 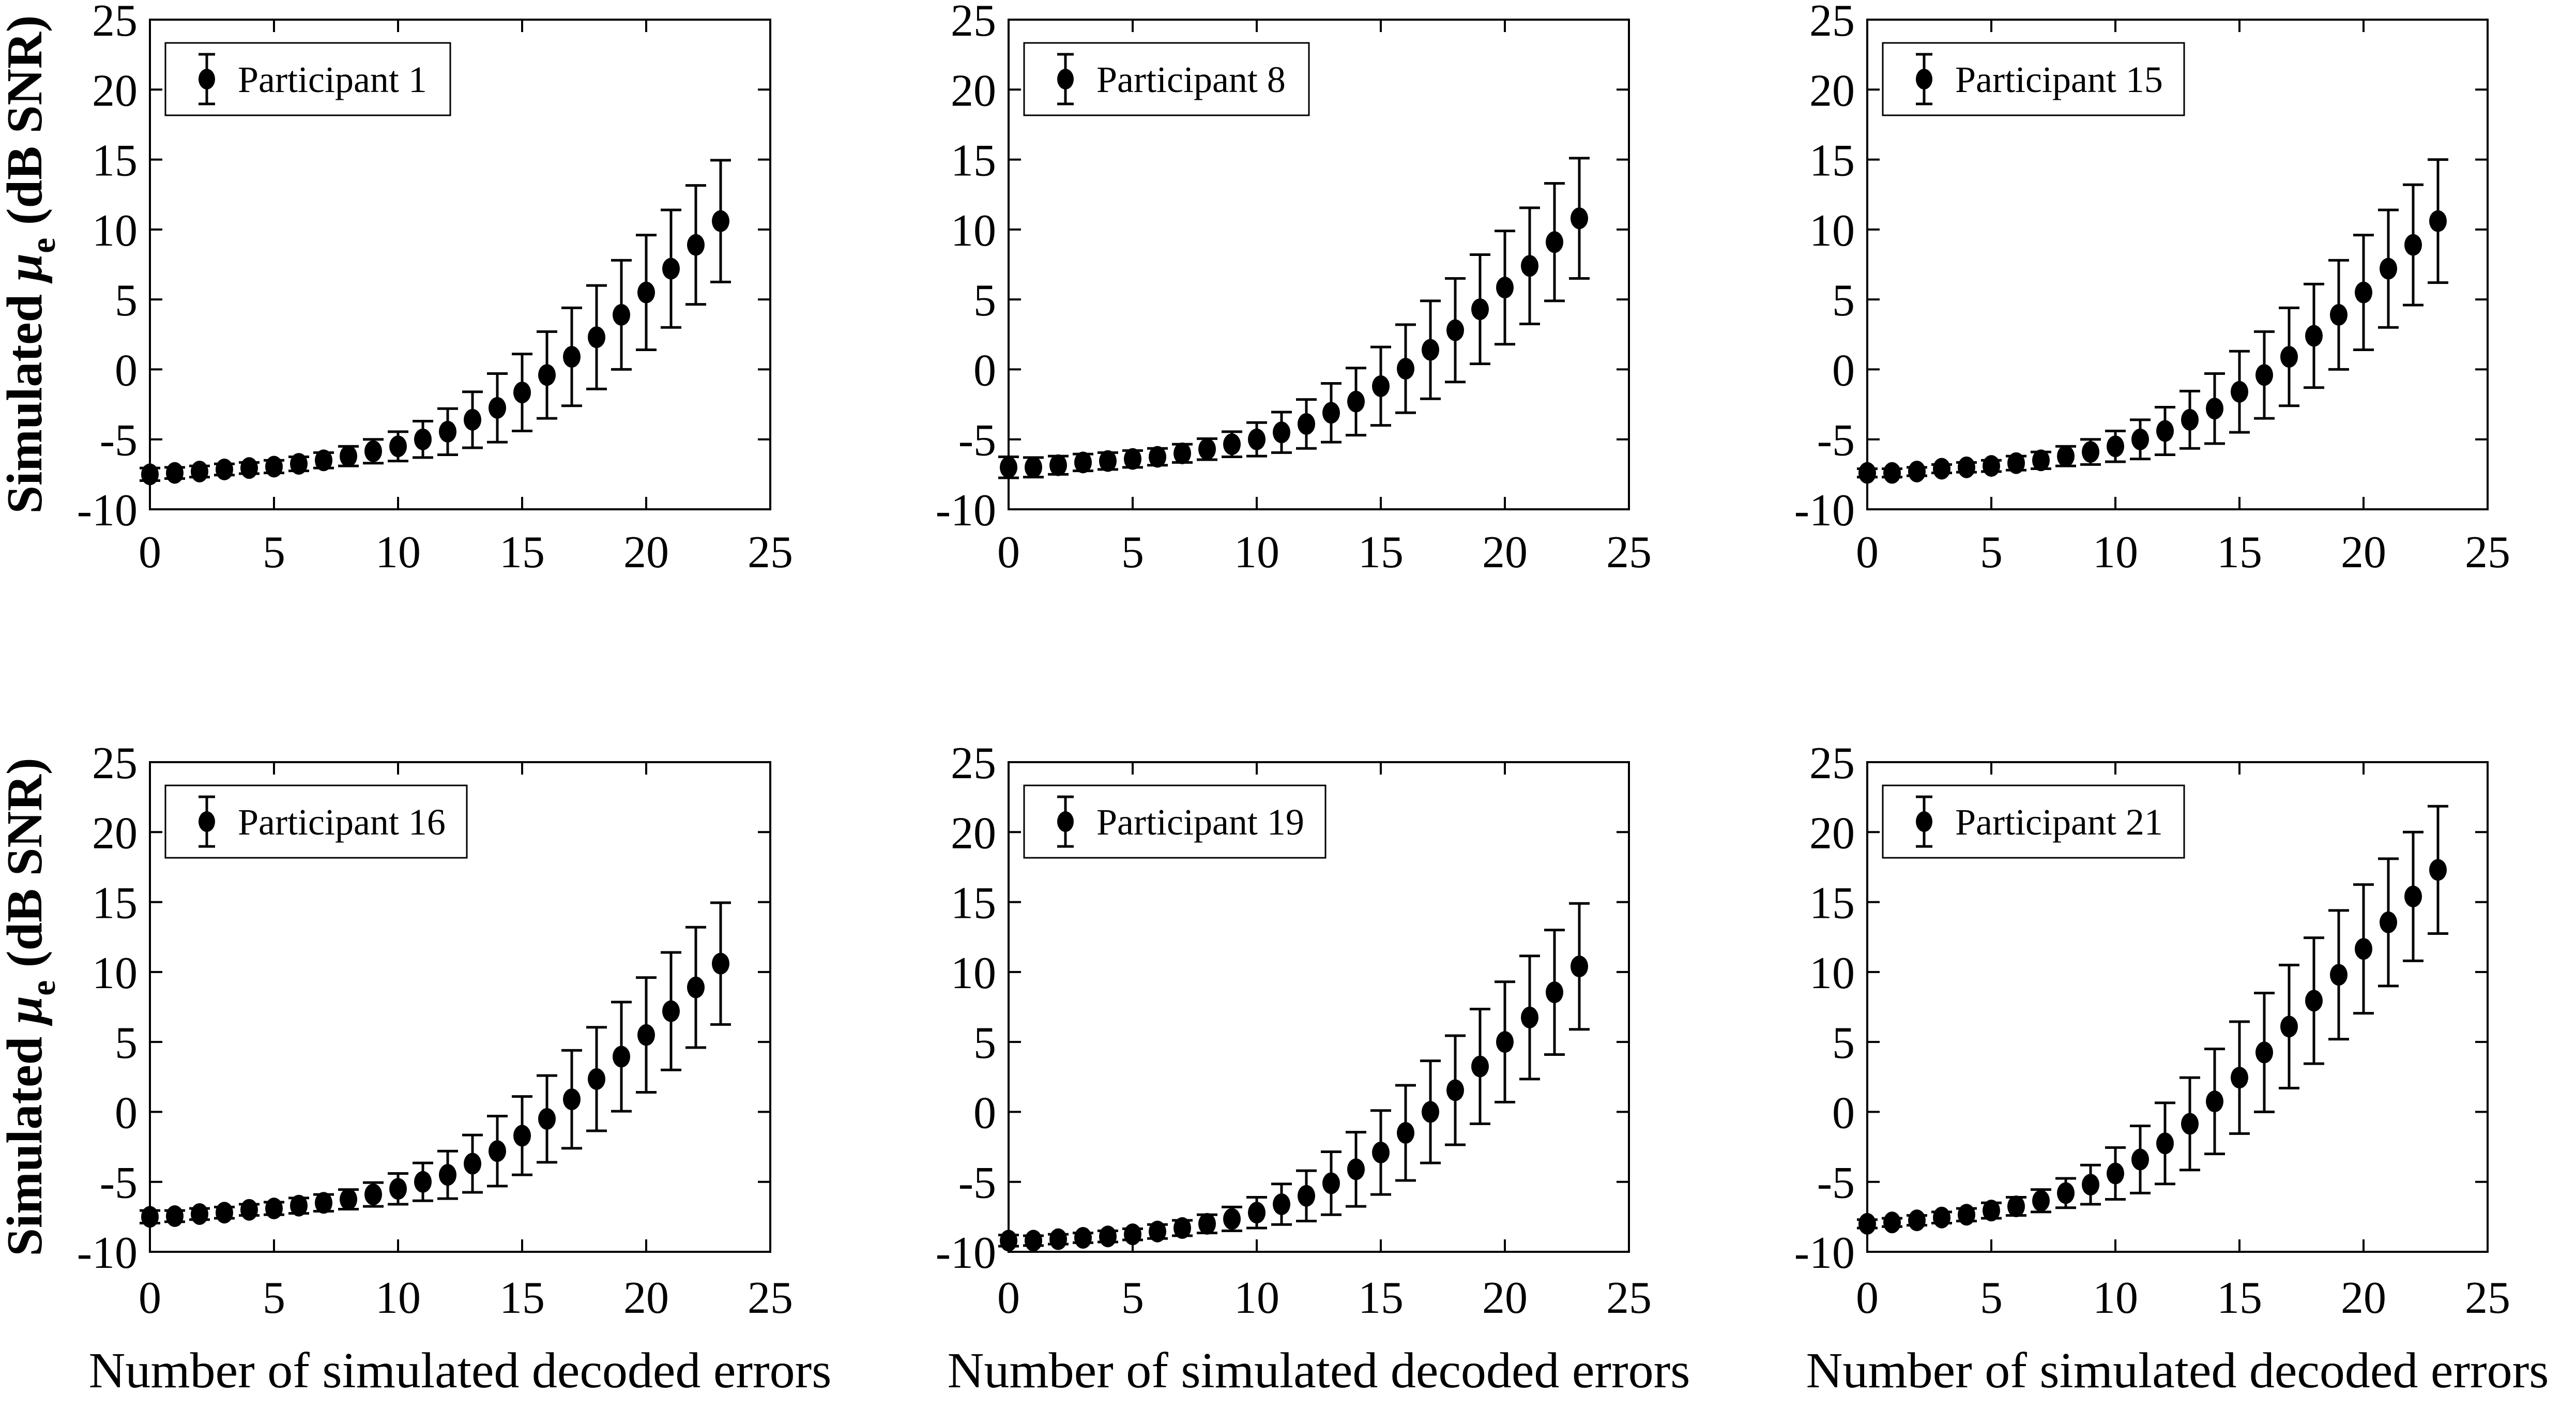 I want to click on axis-ticks, so click(x=2177, y=264).